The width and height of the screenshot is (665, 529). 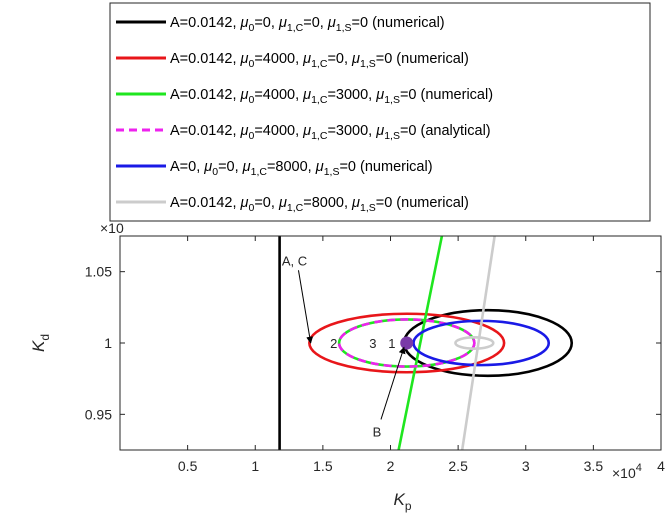 I want to click on y-tick-label: 1, so click(x=108, y=343).